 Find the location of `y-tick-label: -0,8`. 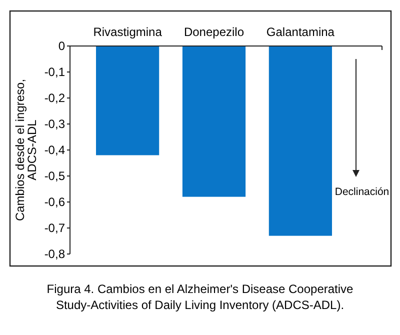

y-tick-label: -0,8 is located at coordinates (55, 254).